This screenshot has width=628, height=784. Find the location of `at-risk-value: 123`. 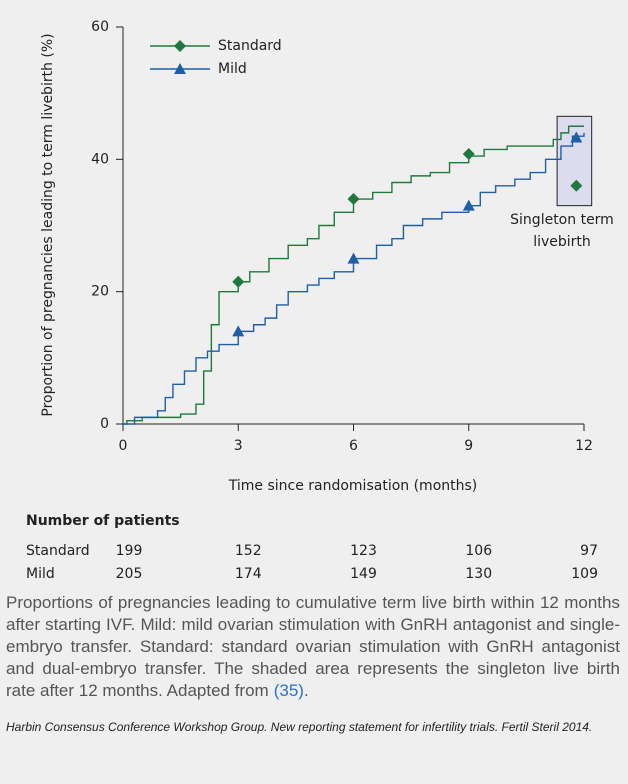

at-risk-value: 123 is located at coordinates (363, 551).